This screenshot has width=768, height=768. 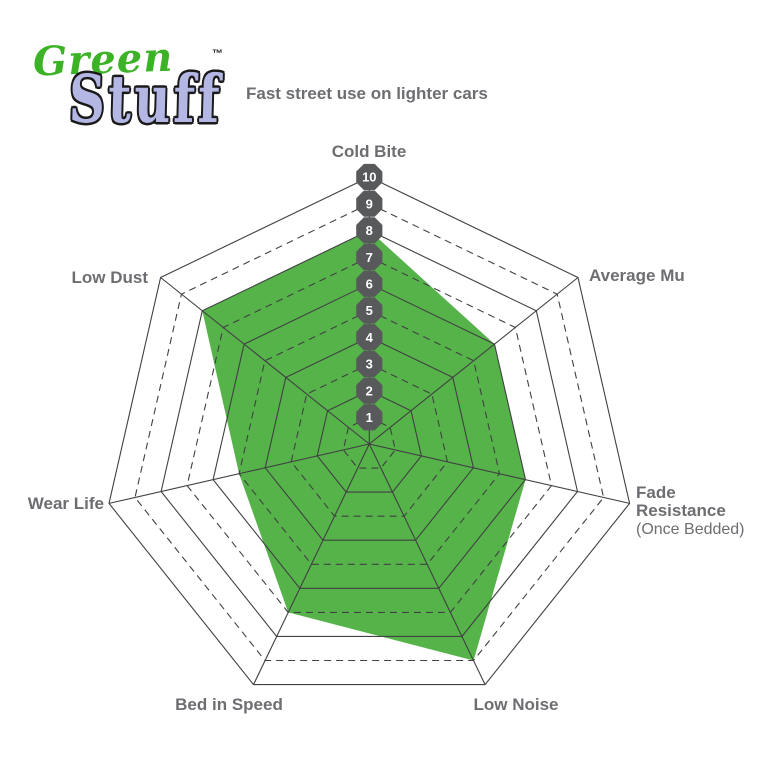 What do you see at coordinates (66, 503) in the screenshot?
I see `axis-label-wear-life: Wear Life` at bounding box center [66, 503].